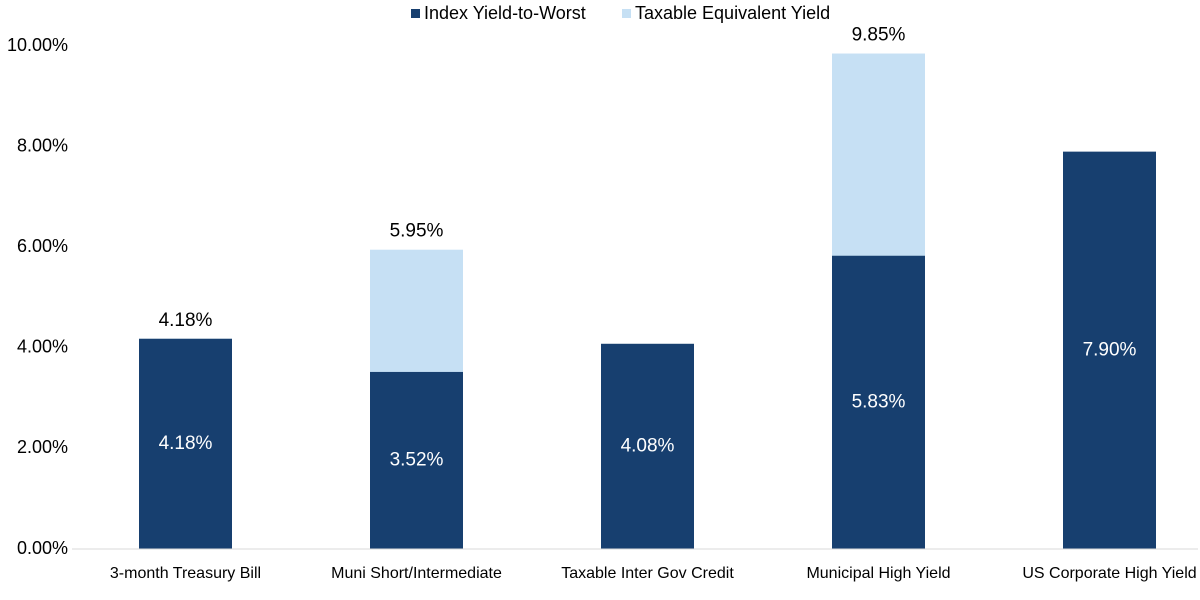 The height and width of the screenshot is (600, 1200). I want to click on x-tick-label: Muni Short/Intermediate, so click(416, 573).